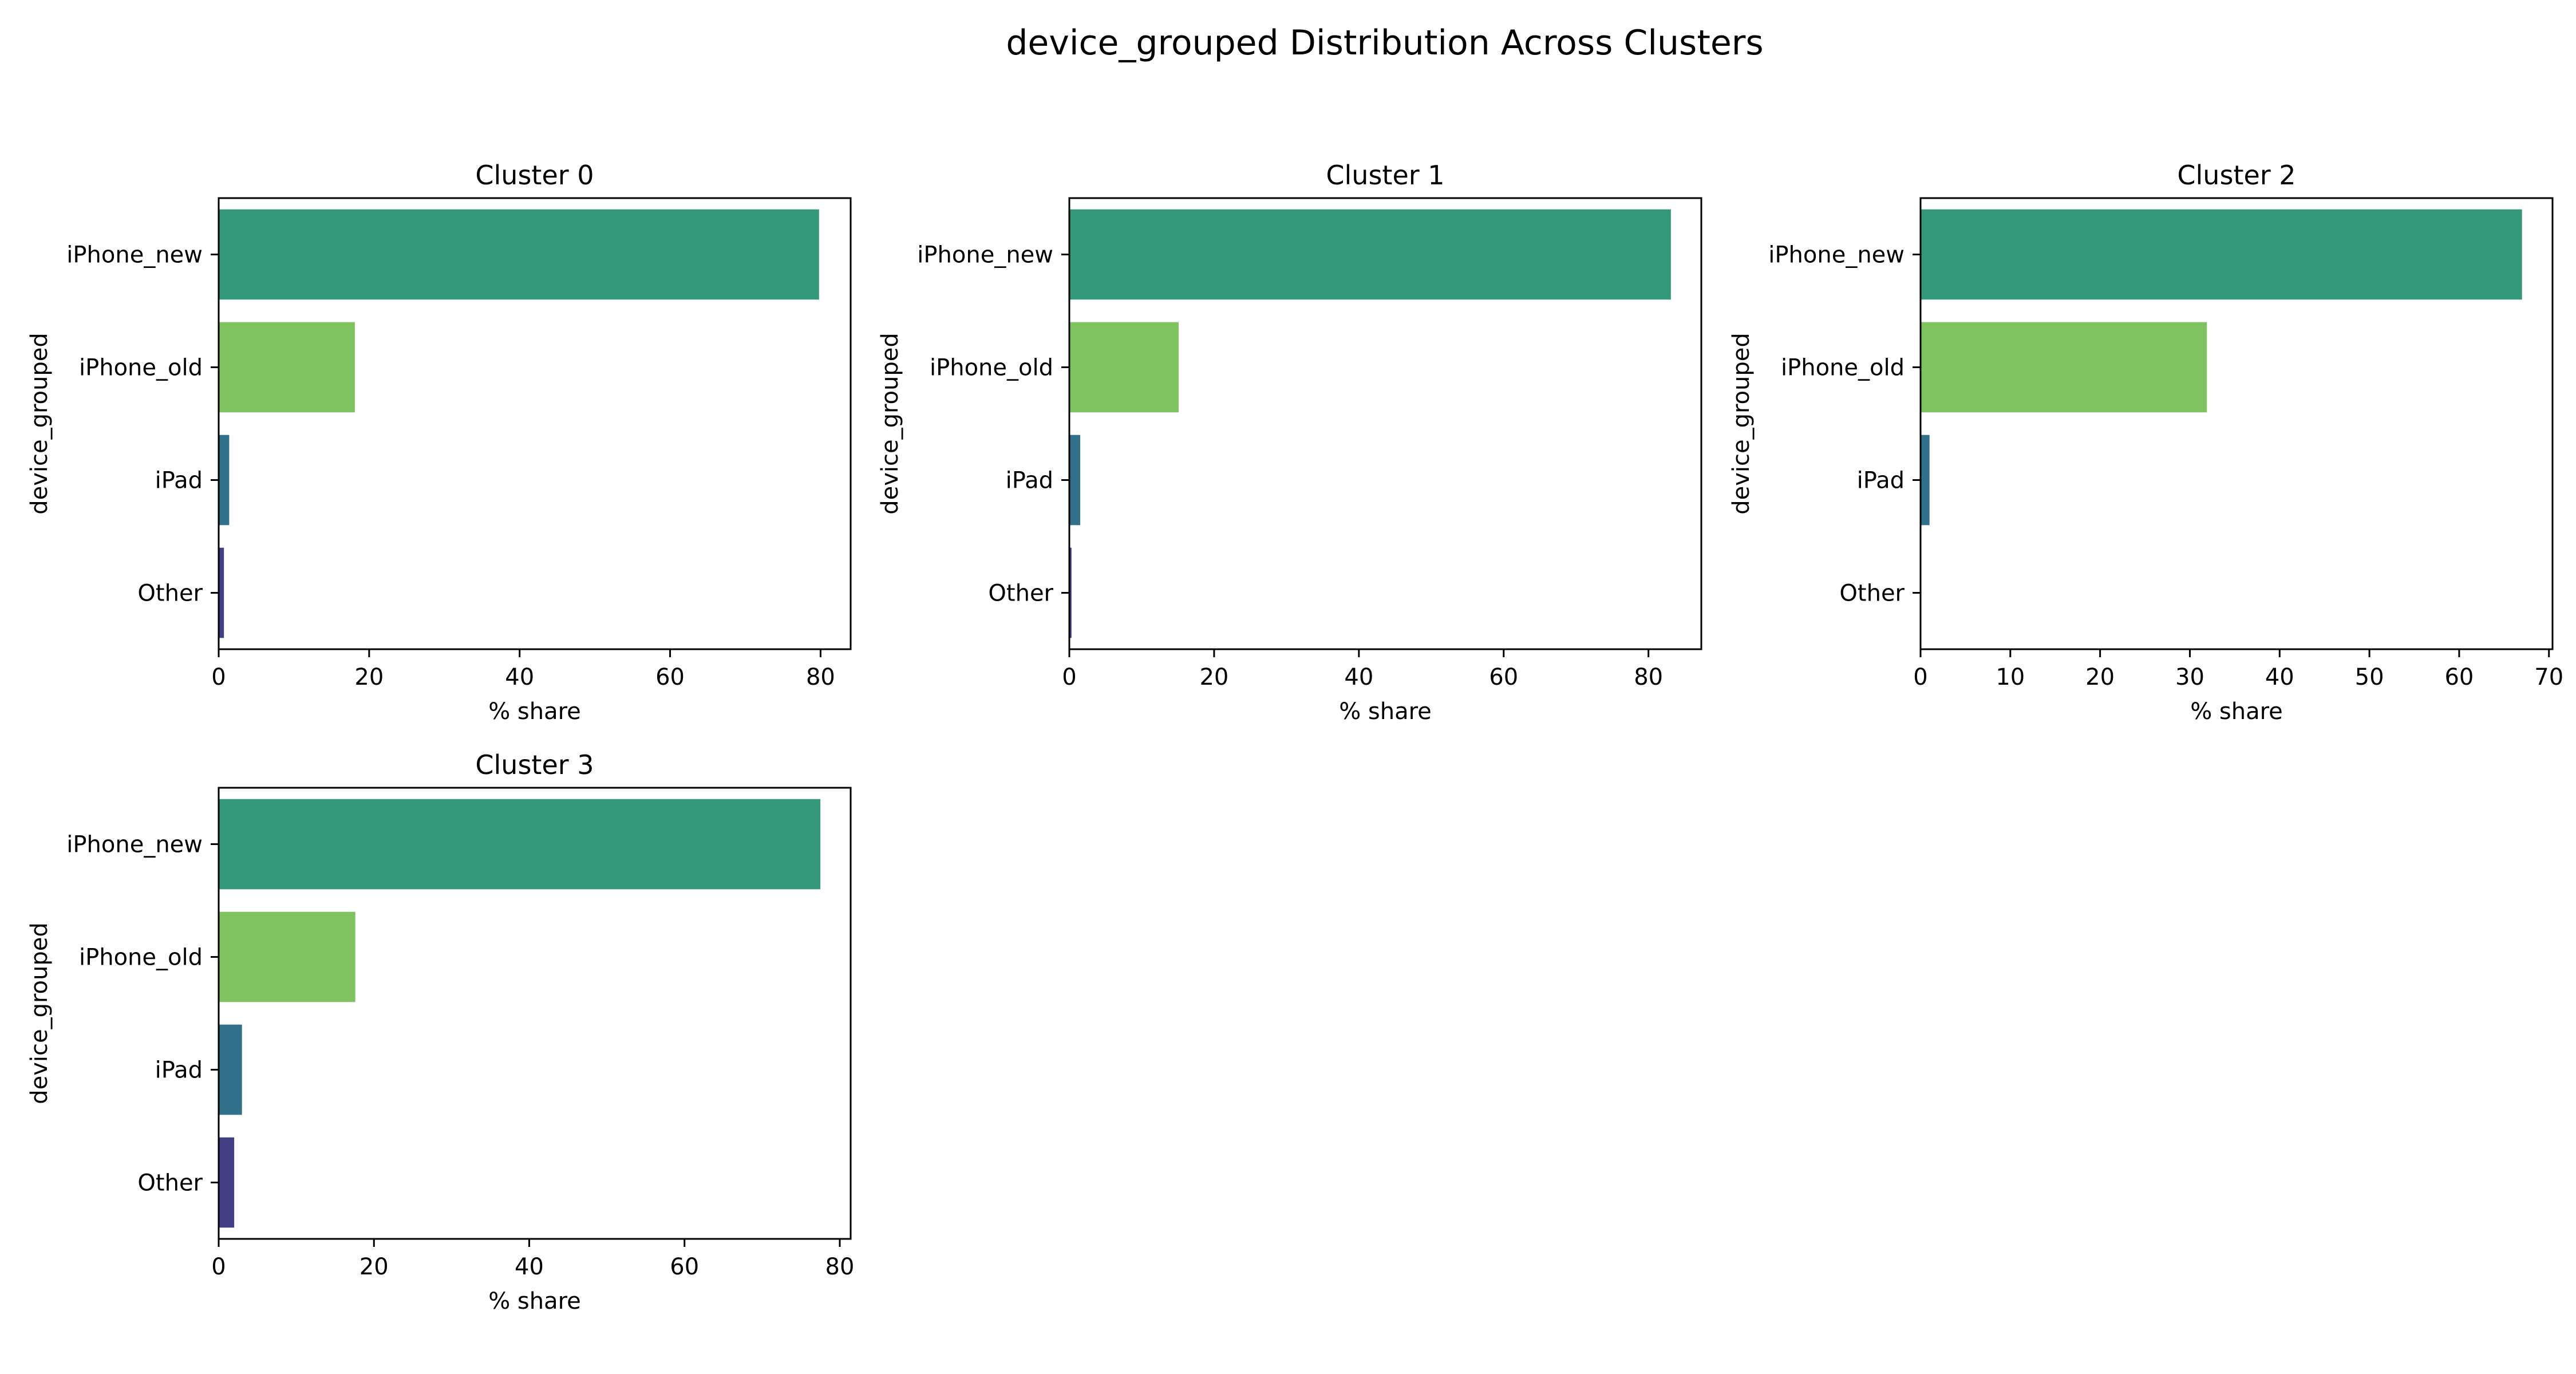 This screenshot has width=2576, height=1374. Describe the element at coordinates (534, 175) in the screenshot. I see `panel-title: Cluster 0` at that location.